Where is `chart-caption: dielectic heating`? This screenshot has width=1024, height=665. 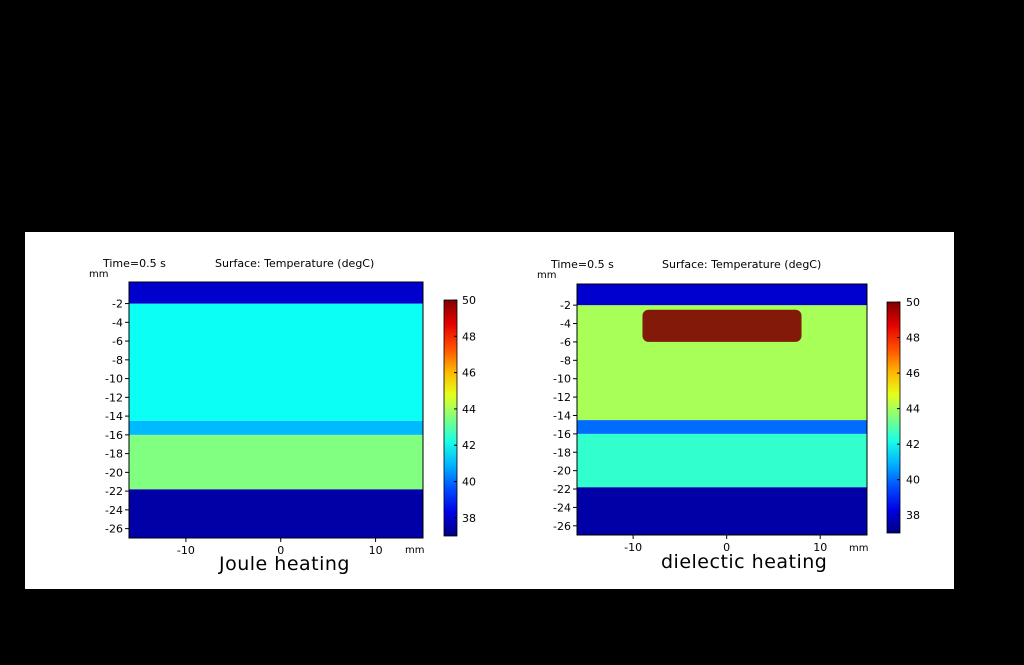 chart-caption: dielectic heating is located at coordinates (744, 562).